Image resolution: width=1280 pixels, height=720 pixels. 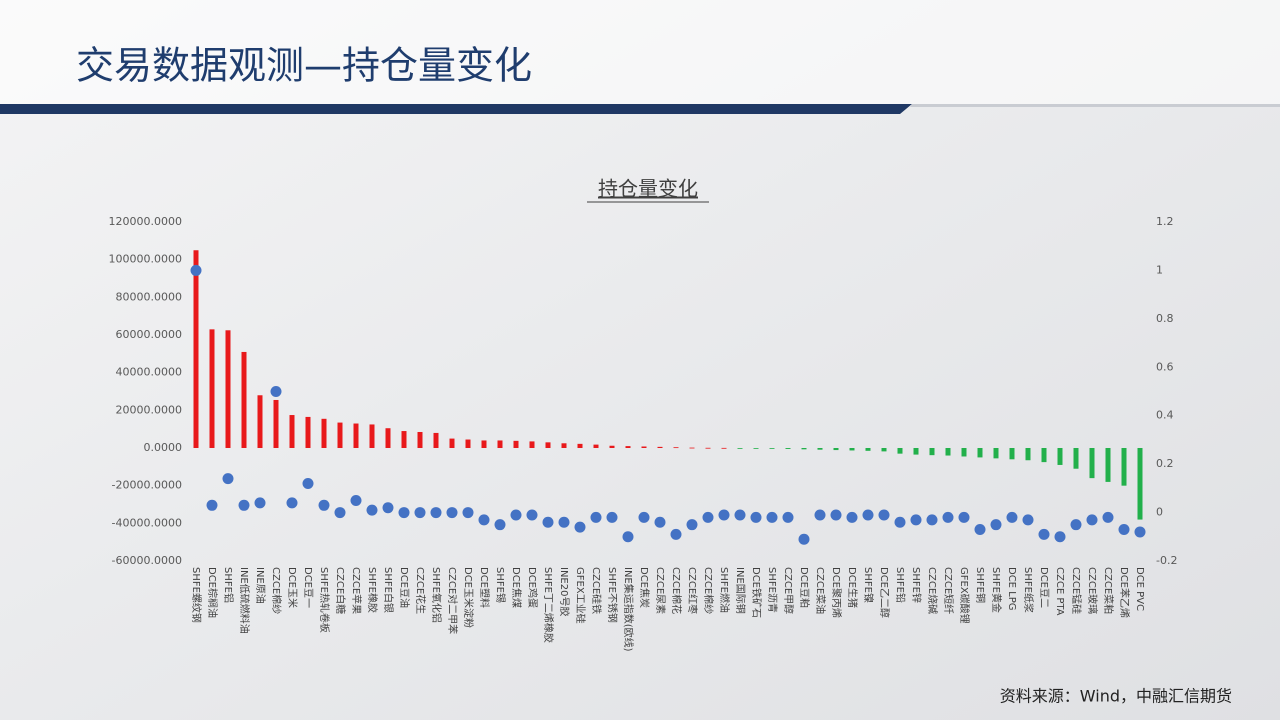 I want to click on y2-tick-label: -0.2, so click(x=1166, y=560).